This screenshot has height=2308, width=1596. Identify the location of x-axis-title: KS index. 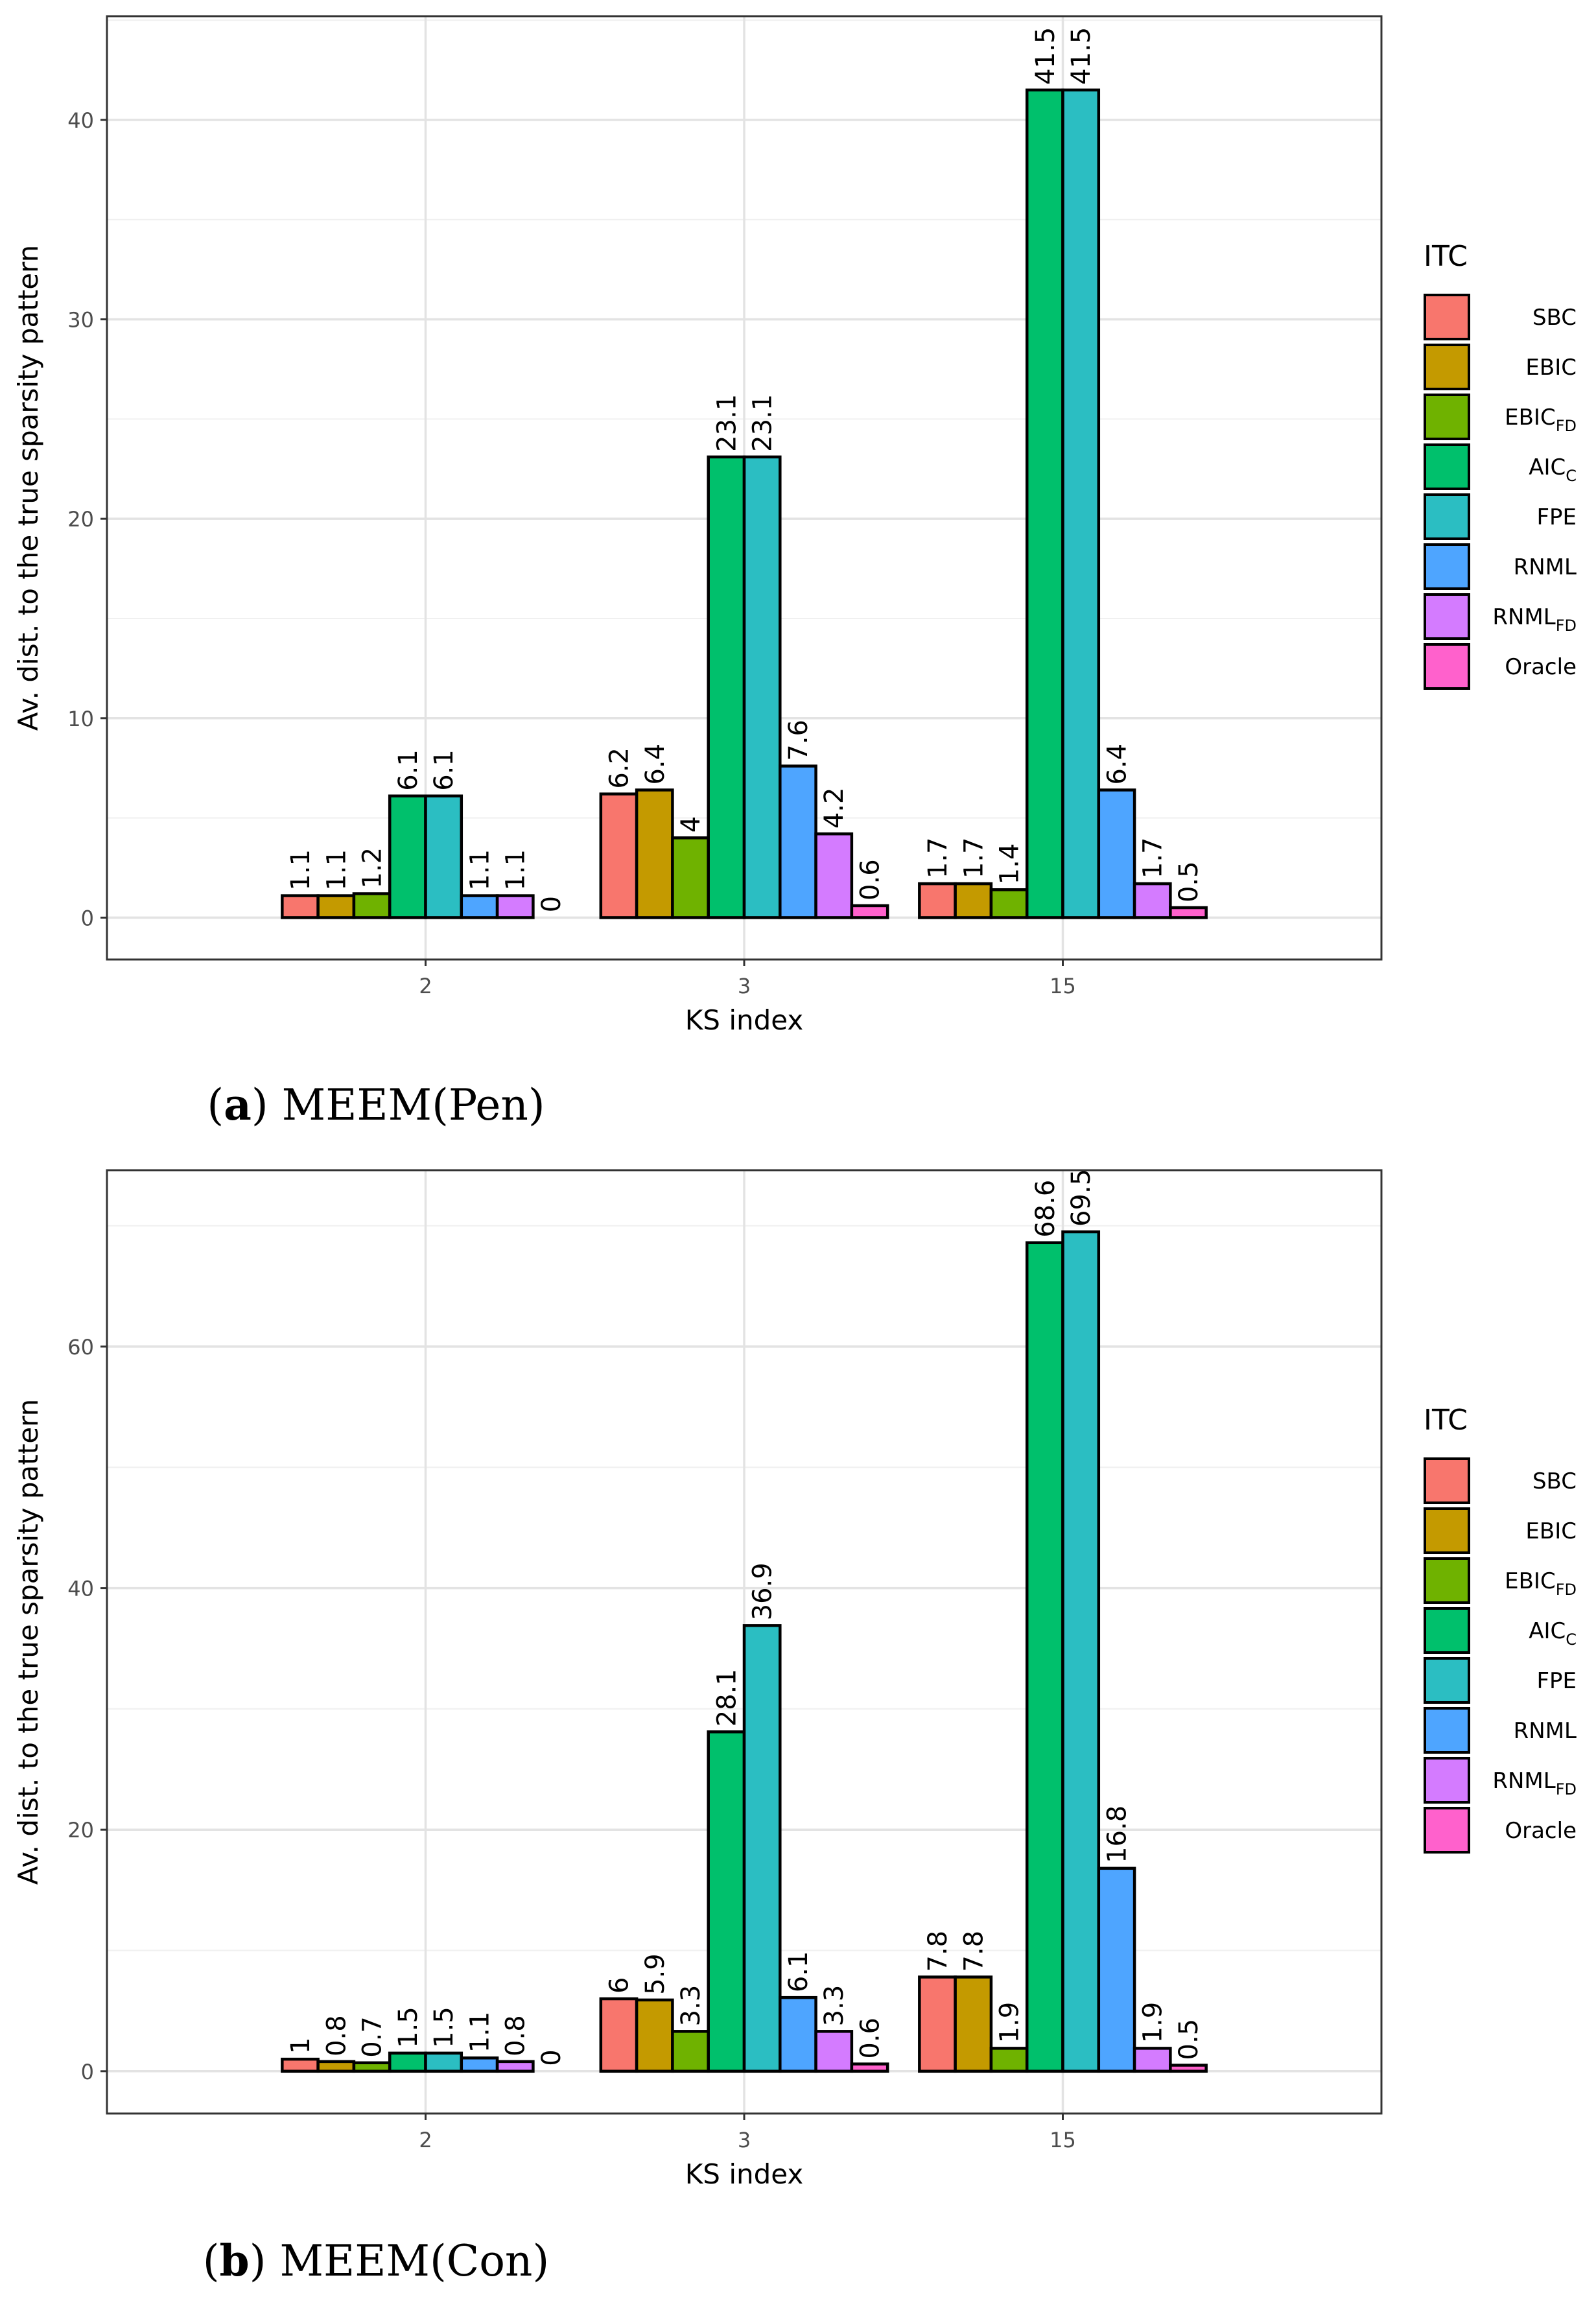
(744, 2174).